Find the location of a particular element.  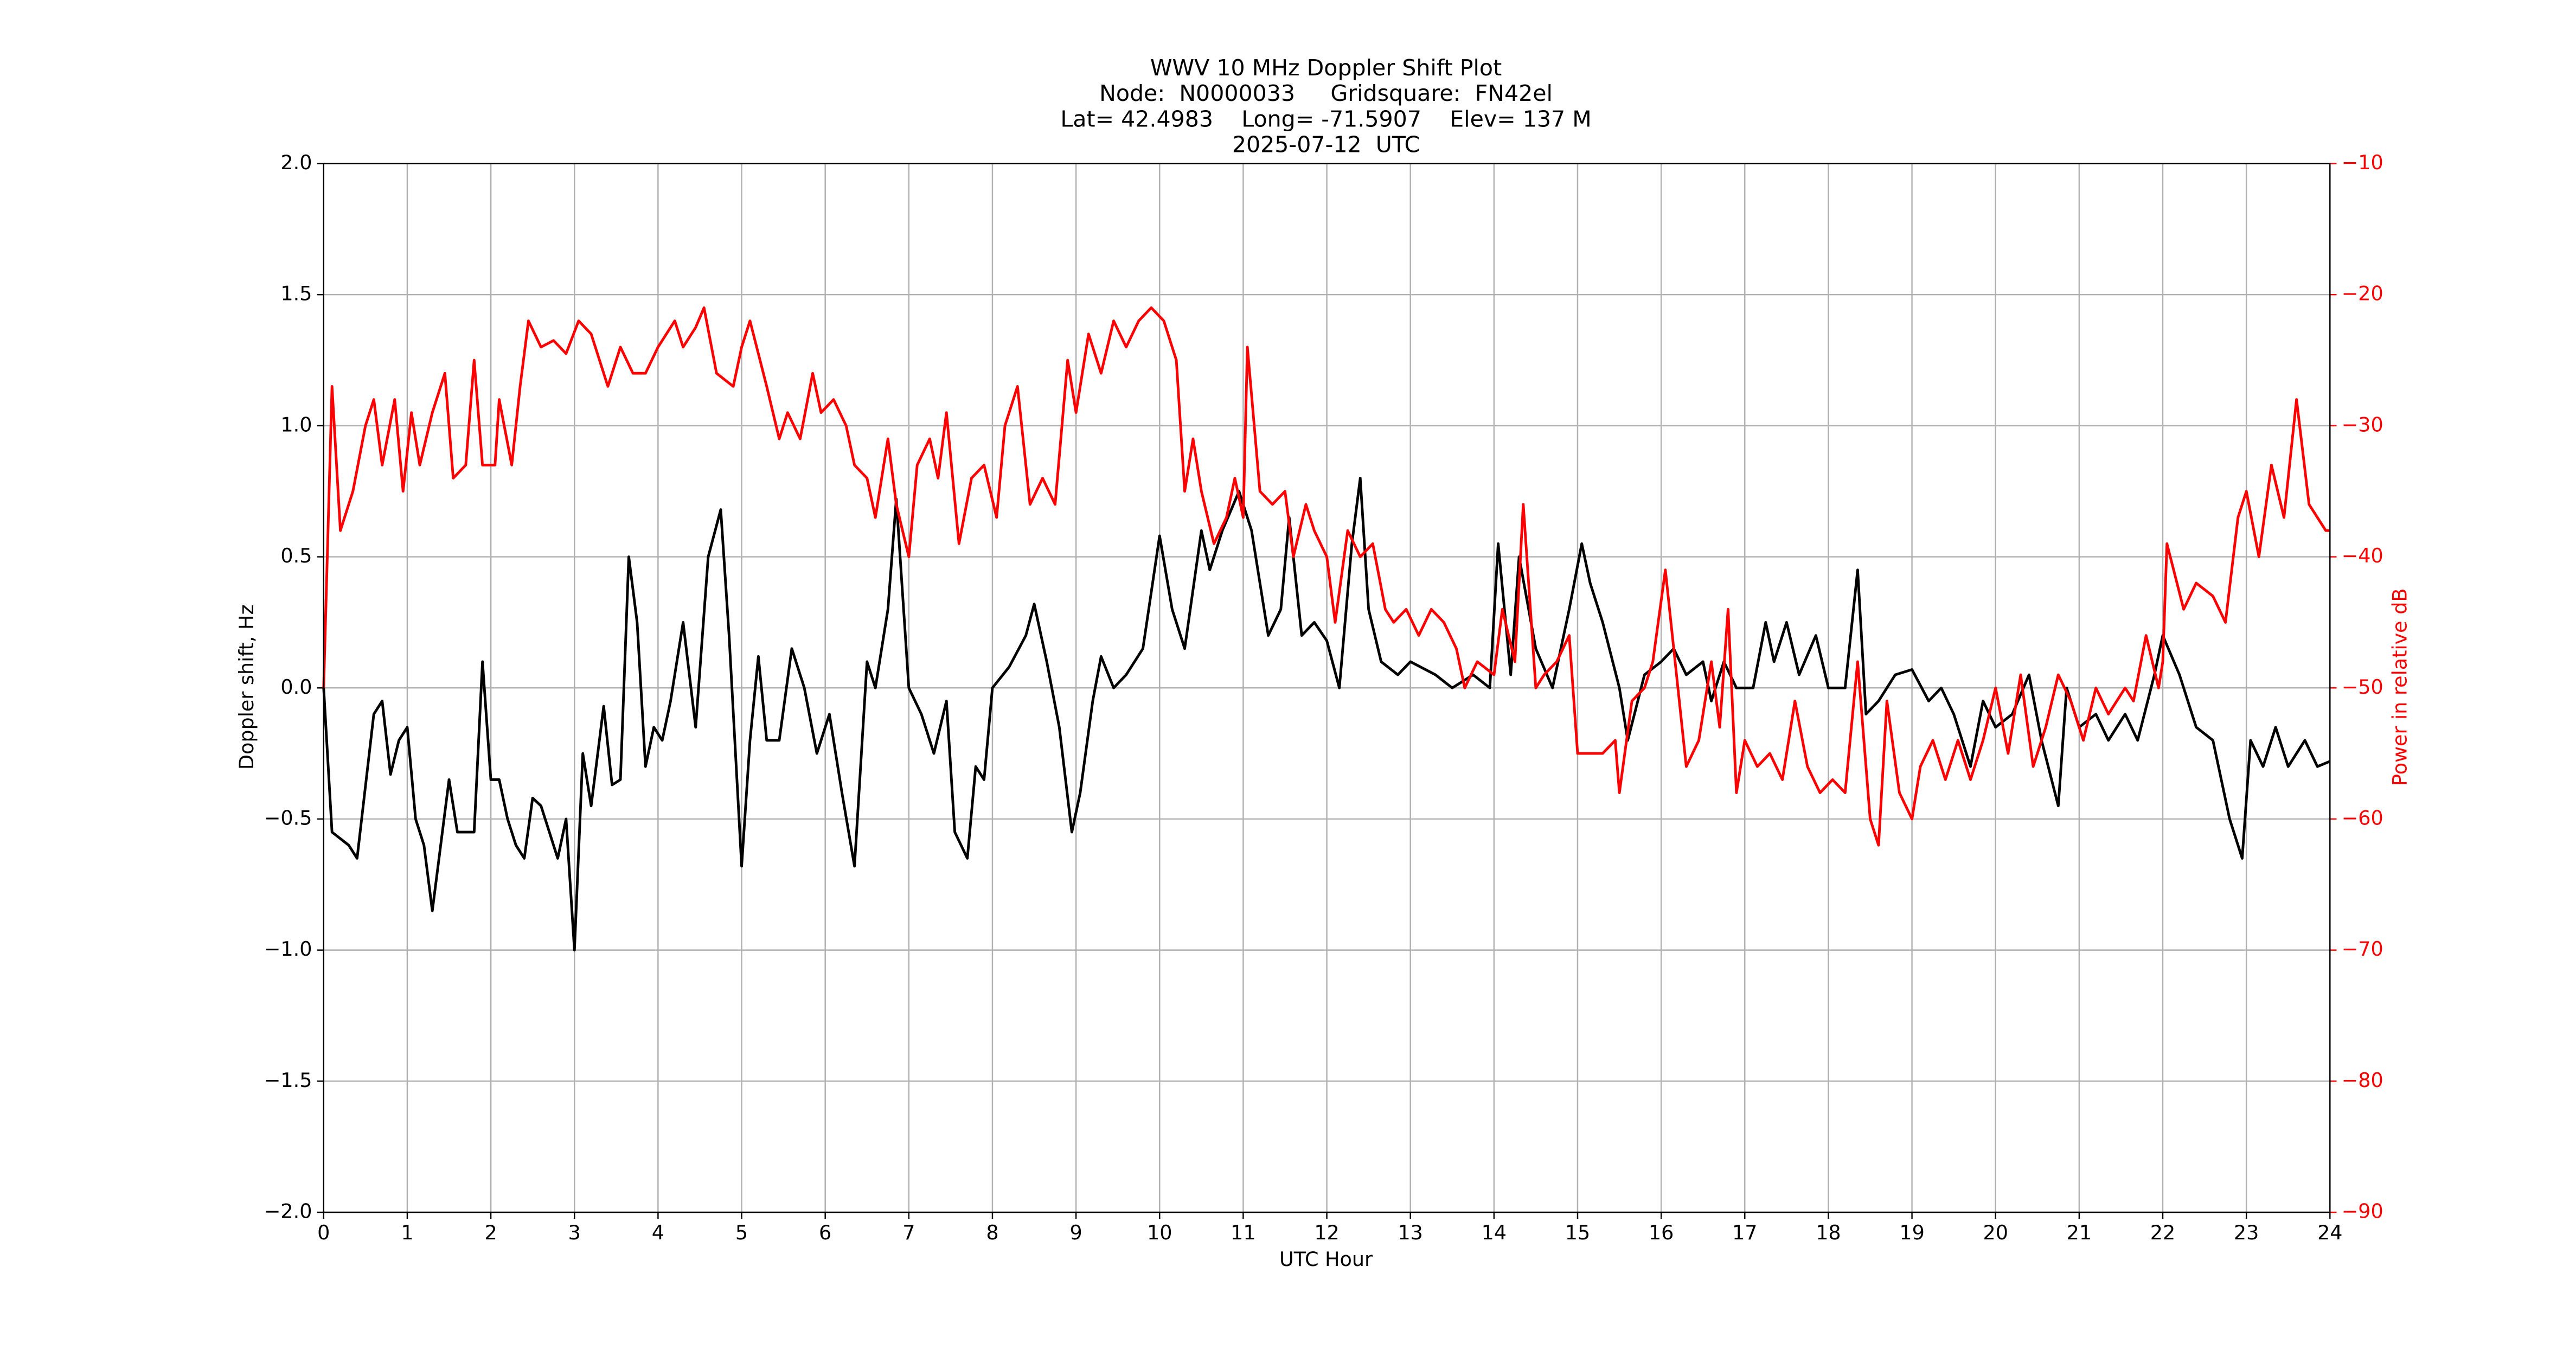

x-tick-label: 17 is located at coordinates (1744, 1232).